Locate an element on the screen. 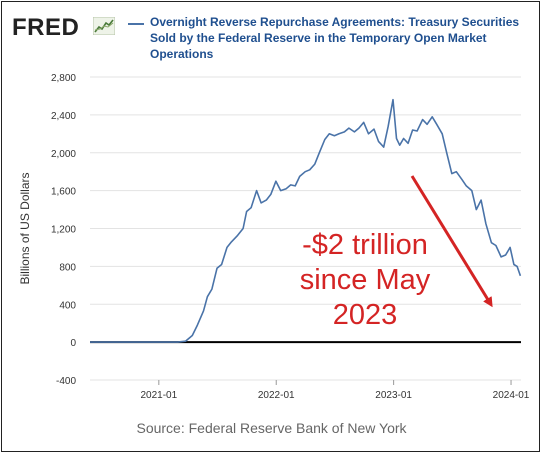 The image size is (543, 455). y-tick-label: 2,800 is located at coordinates (63, 78).